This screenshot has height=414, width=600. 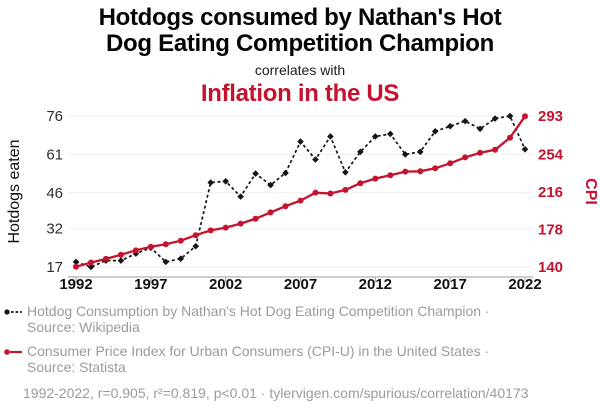 I want to click on svg-text: CPI, so click(x=590, y=191).